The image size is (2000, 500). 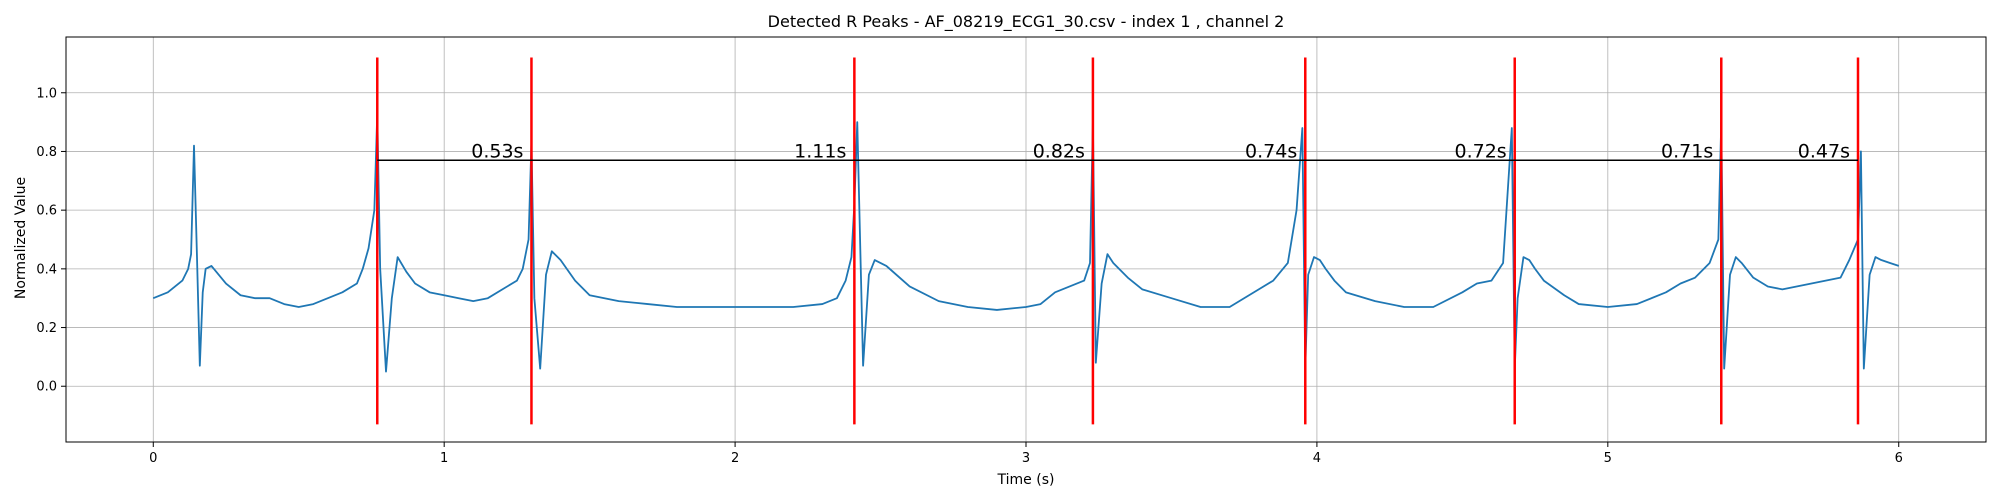 What do you see at coordinates (820, 151) in the screenshot?
I see `rr-interval-label: 1.11s` at bounding box center [820, 151].